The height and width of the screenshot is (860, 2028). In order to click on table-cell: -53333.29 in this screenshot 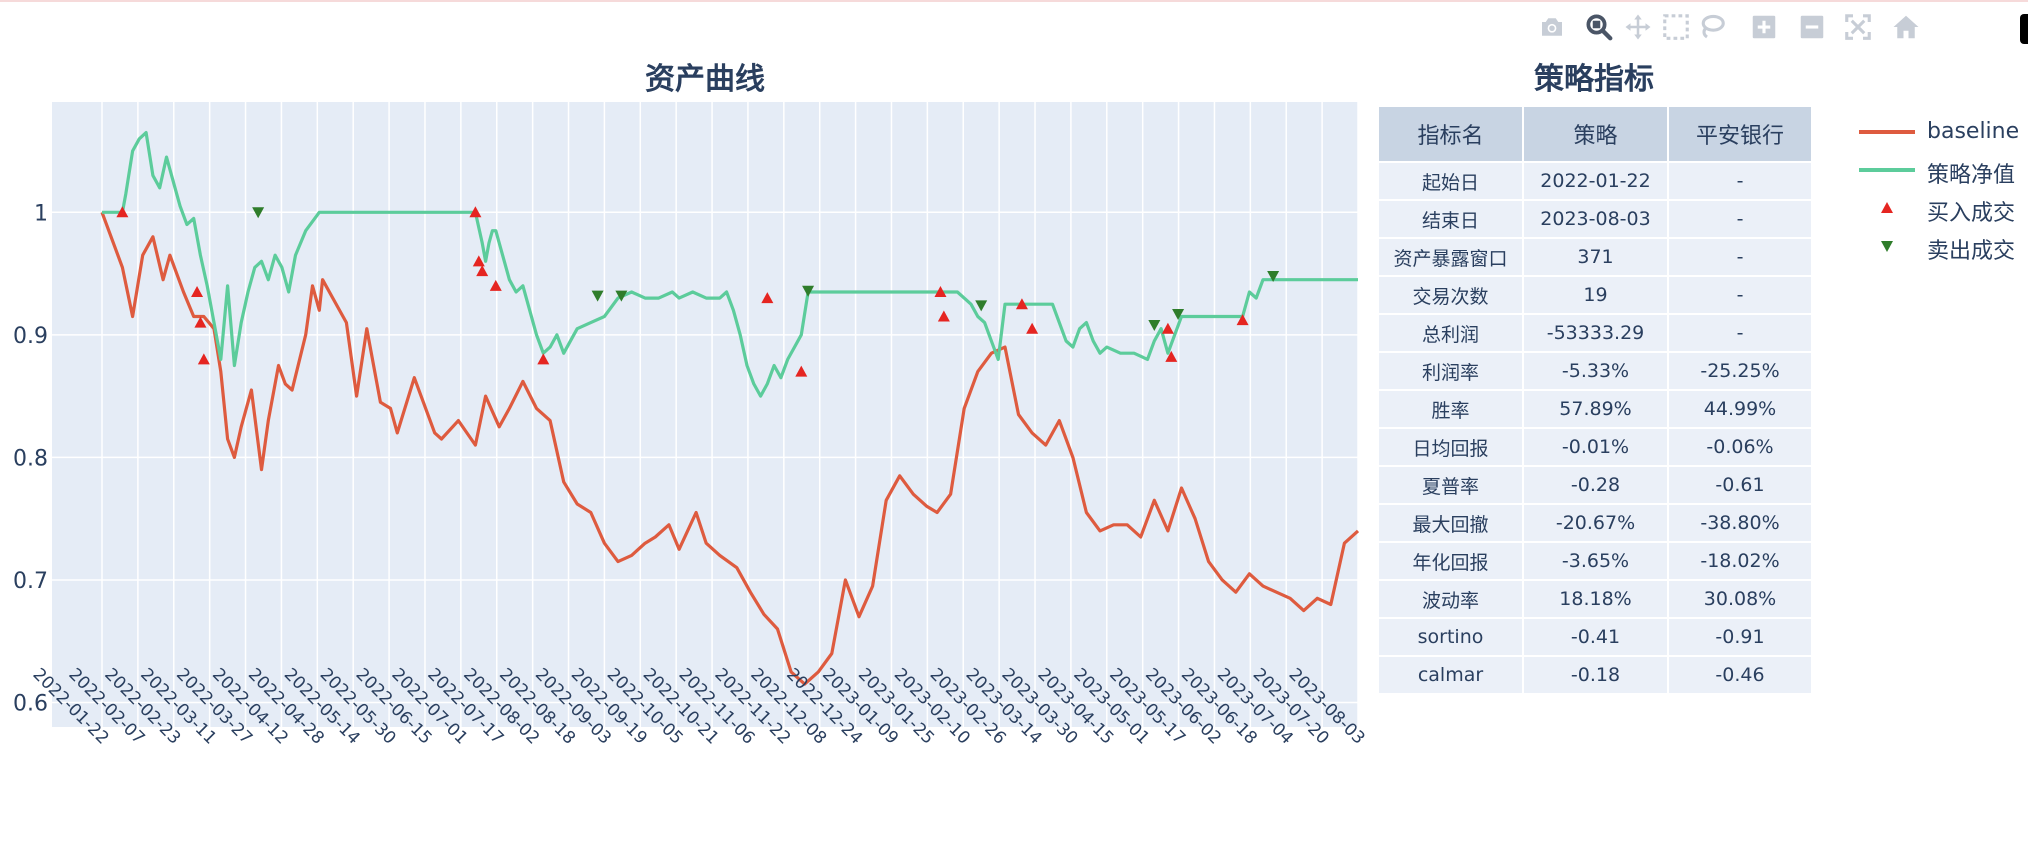, I will do `click(1595, 333)`.